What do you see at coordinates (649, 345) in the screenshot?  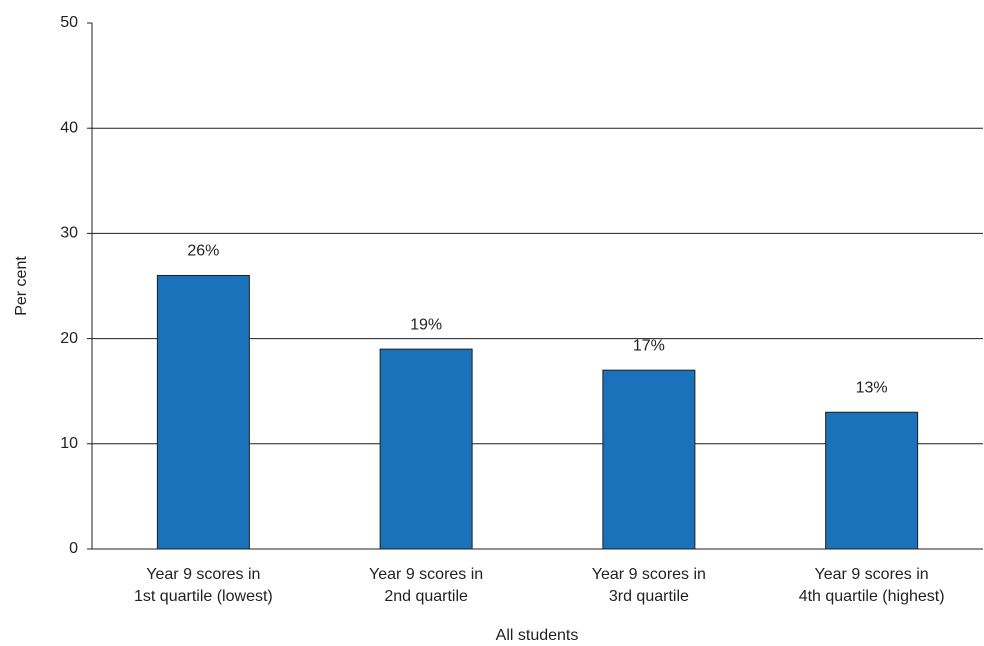 I see `value-label: 17%` at bounding box center [649, 345].